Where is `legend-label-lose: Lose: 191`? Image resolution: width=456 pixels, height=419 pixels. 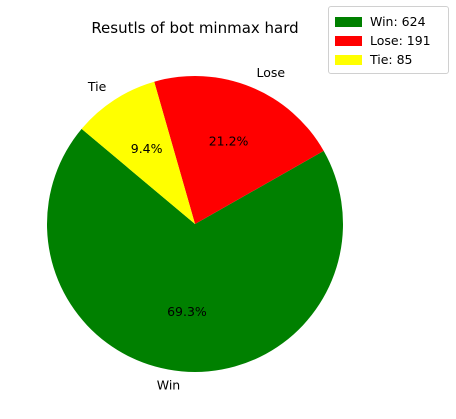
legend-label-lose: Lose: 191 is located at coordinates (400, 40).